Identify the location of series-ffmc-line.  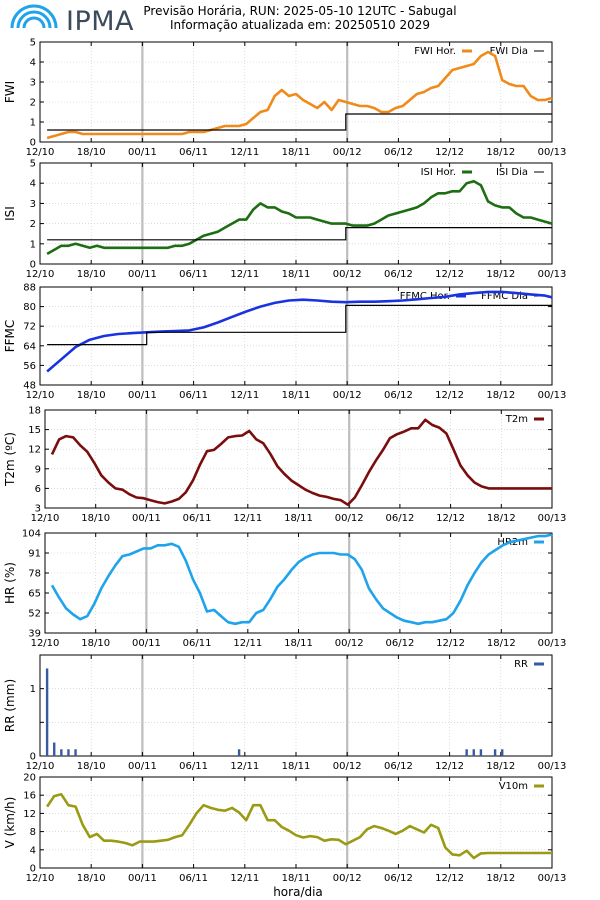
(299, 331).